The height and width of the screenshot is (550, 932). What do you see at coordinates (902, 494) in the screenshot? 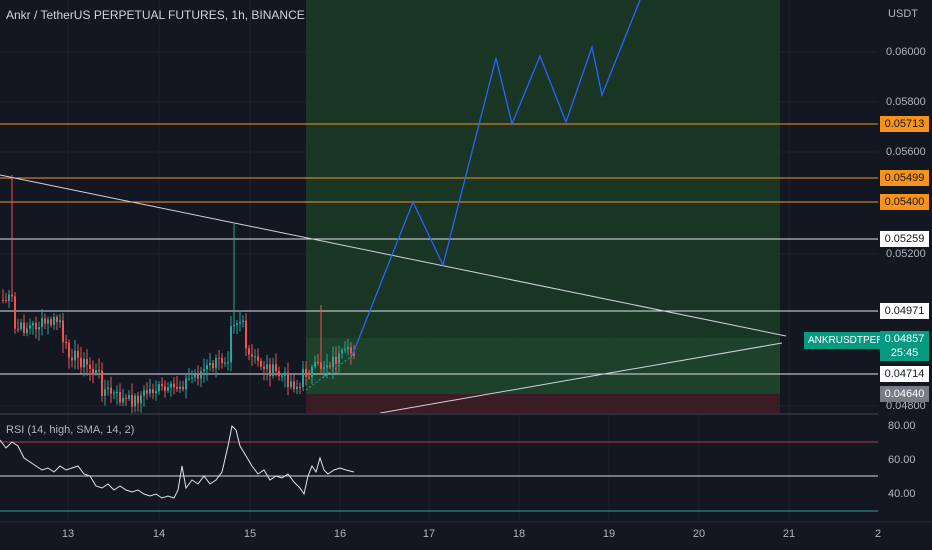
I see `rsi-tick: 40.00` at bounding box center [902, 494].